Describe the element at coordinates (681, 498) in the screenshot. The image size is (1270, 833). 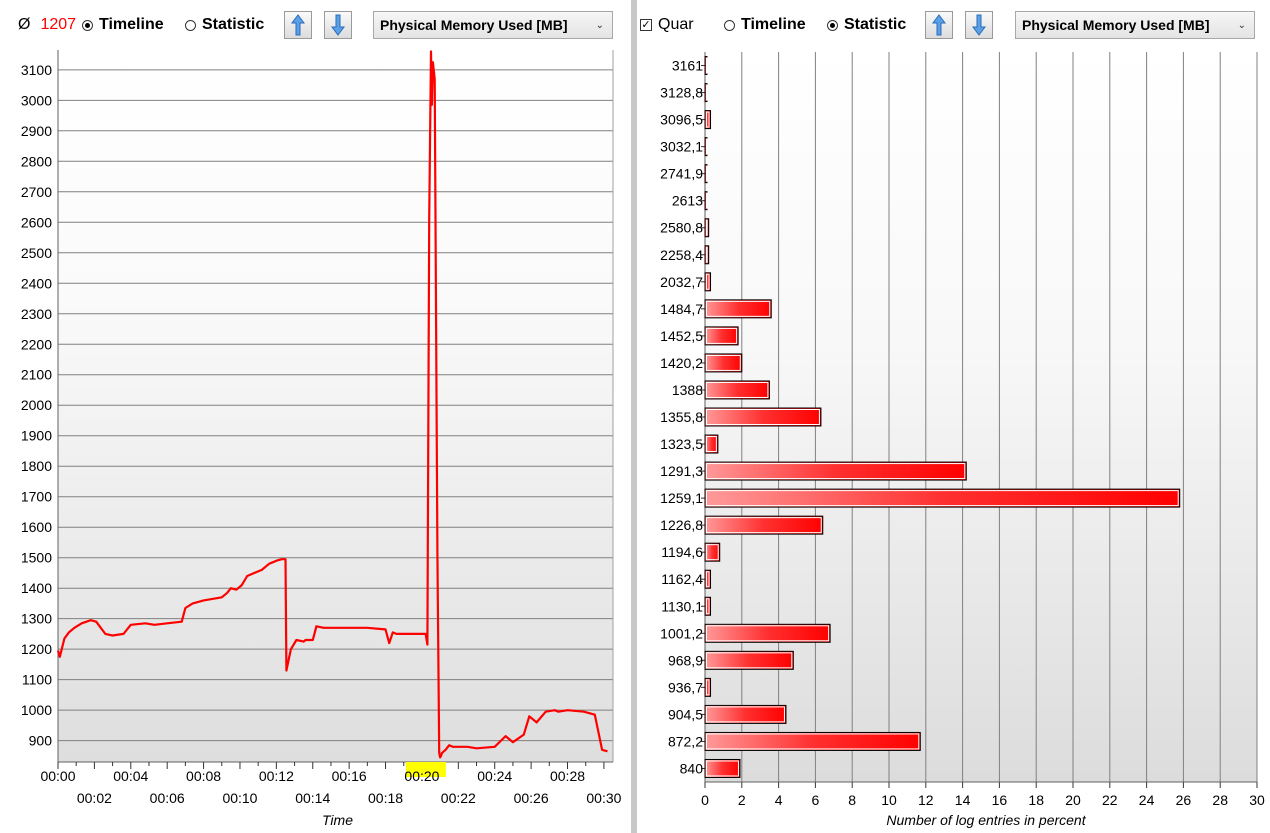
I see `y-tick-label: 1259,1` at that location.